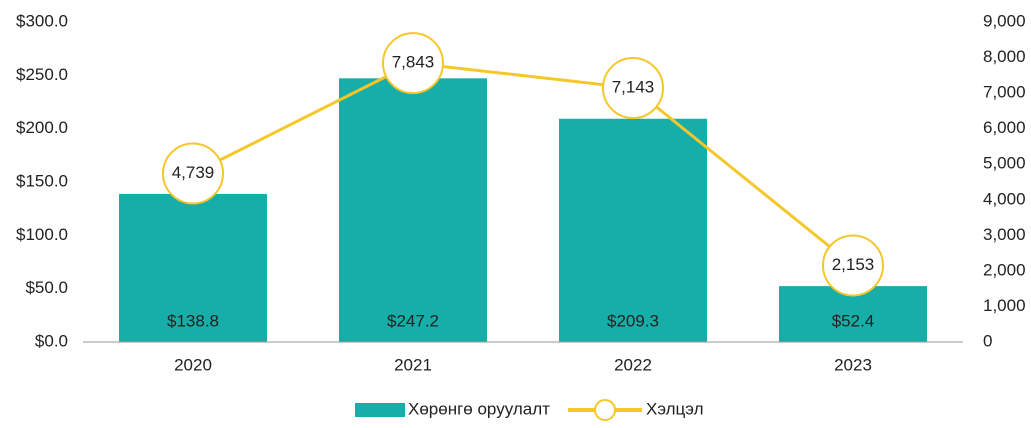  Describe the element at coordinates (1004, 92) in the screenshot. I see `y2-tick-label: 7,000` at that location.